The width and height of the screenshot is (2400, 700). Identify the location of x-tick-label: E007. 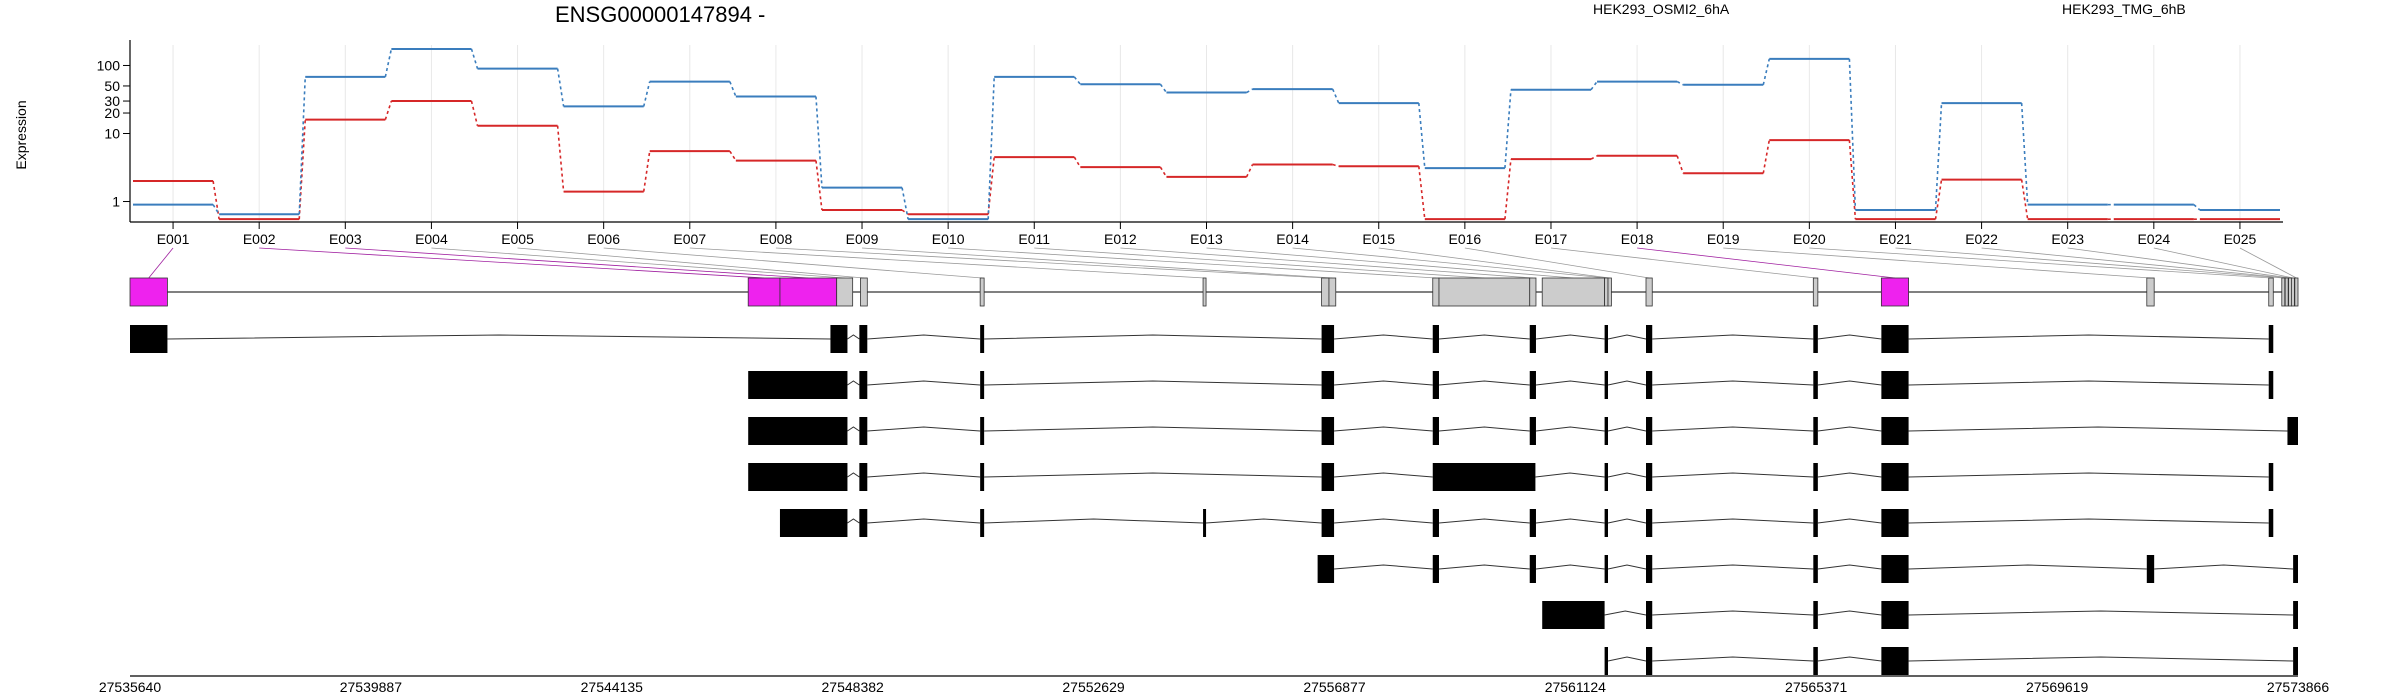
(689, 239).